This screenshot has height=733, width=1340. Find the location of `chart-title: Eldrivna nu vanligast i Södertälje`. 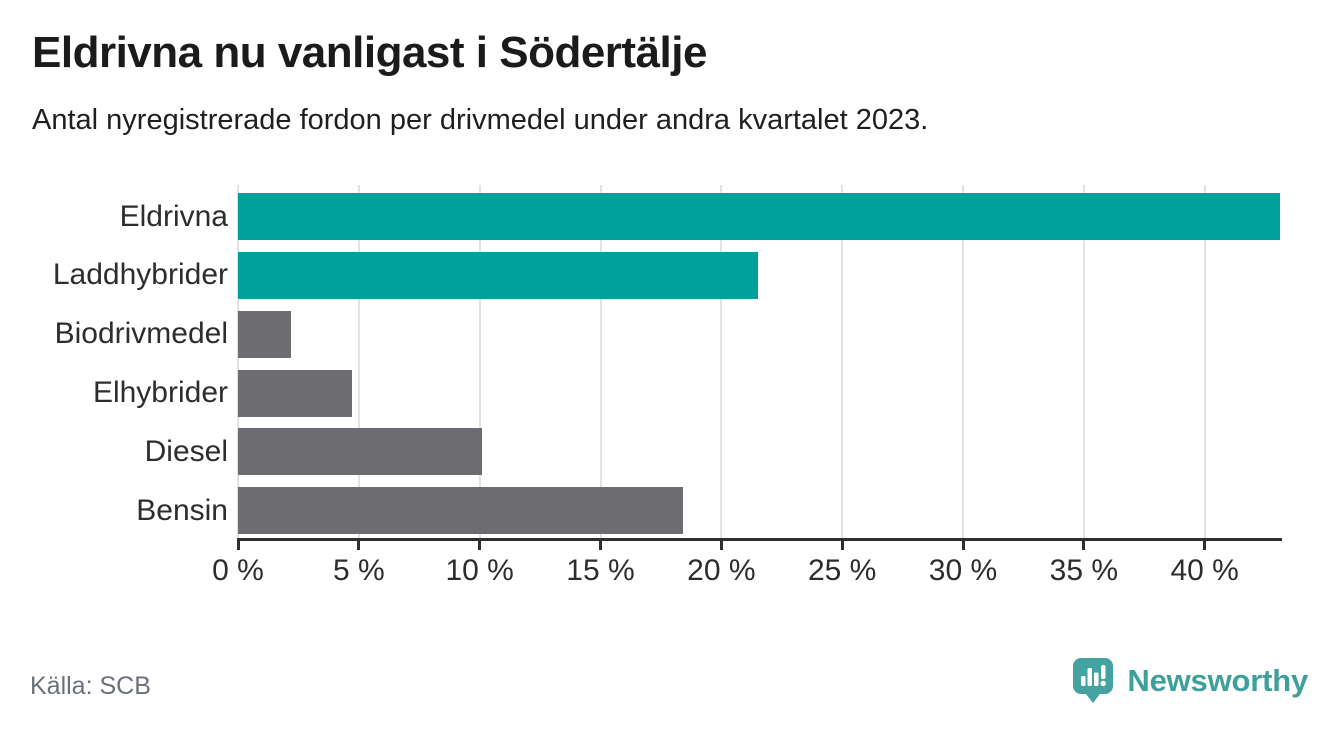

chart-title: Eldrivna nu vanligast i Södertälje is located at coordinates (369, 52).